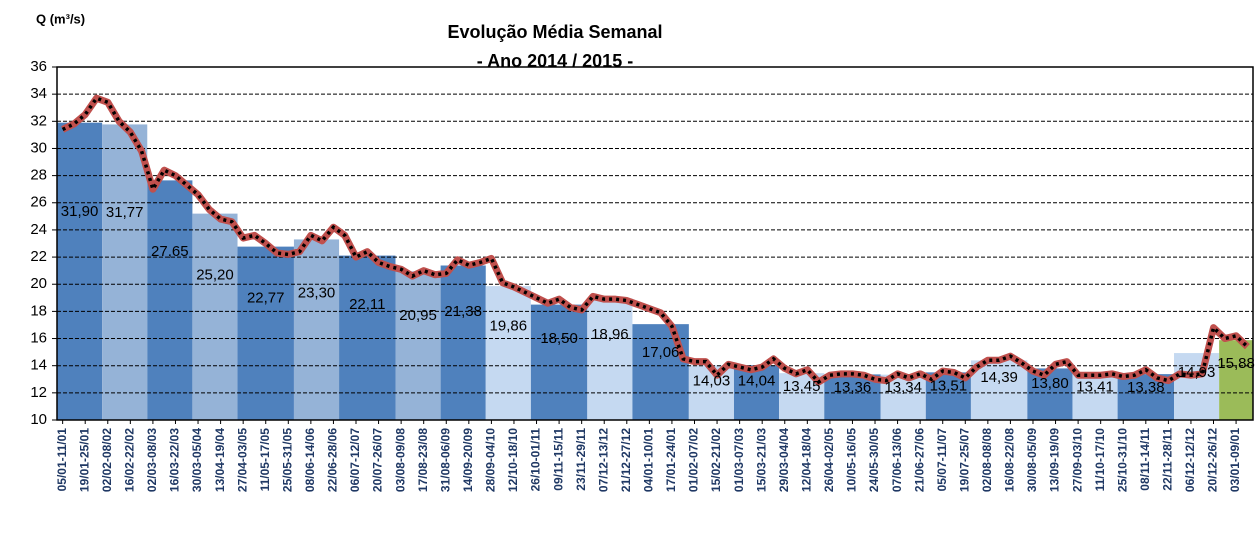 This screenshot has width=1256, height=552. What do you see at coordinates (829, 460) in the screenshot?
I see `x-tick-label: 26/04-02/05` at bounding box center [829, 460].